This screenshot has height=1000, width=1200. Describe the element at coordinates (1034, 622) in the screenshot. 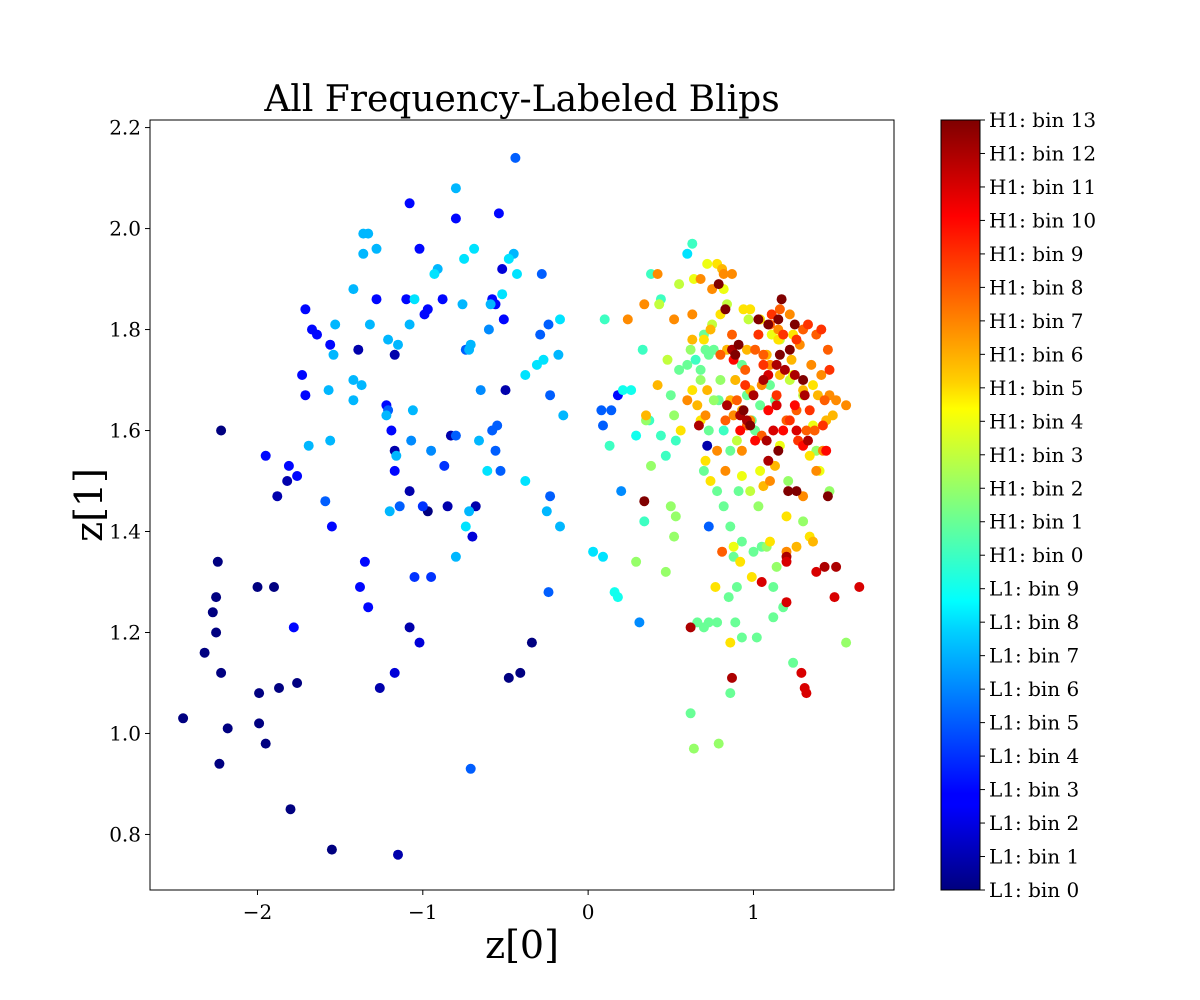

I see `colorbar-tick-label: L1: bin 8` at that location.